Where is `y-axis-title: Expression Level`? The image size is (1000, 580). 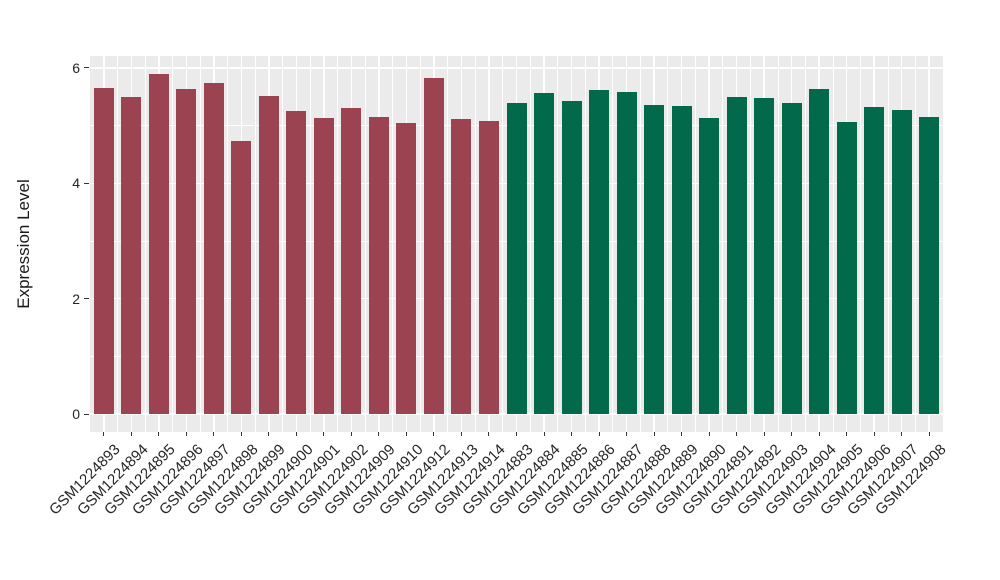 y-axis-title: Expression Level is located at coordinates (23, 244).